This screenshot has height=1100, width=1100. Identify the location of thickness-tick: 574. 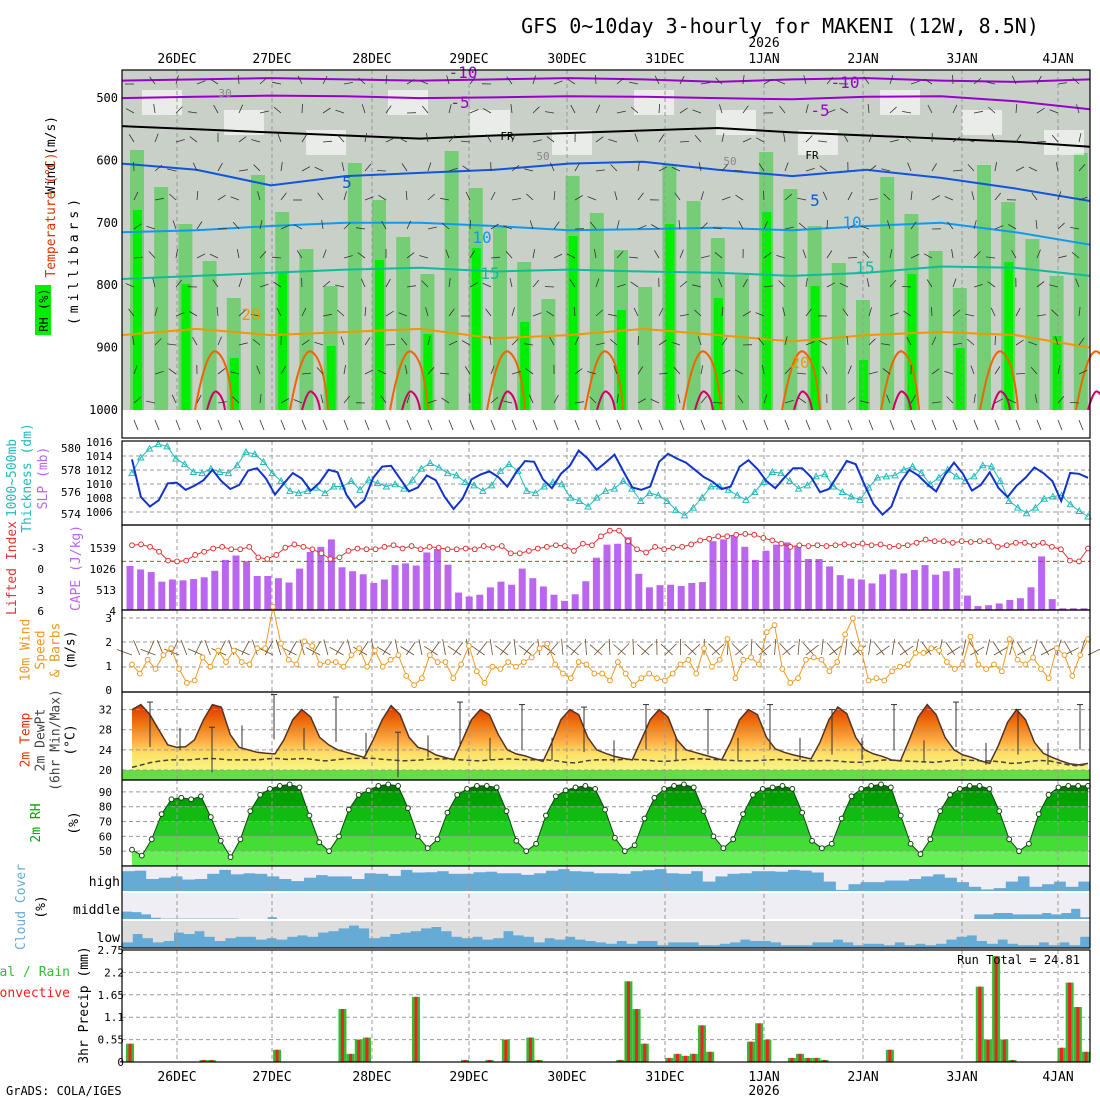
(71, 514).